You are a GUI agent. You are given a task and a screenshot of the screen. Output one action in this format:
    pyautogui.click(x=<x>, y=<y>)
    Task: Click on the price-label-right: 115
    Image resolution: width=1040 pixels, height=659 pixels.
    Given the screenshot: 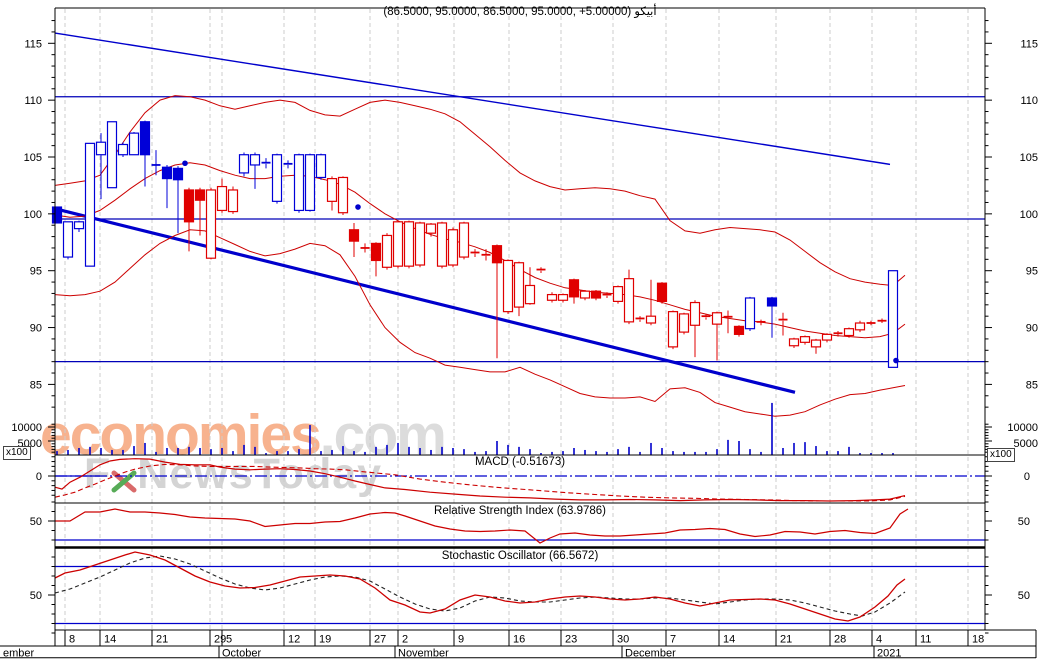 What is the action you would take?
    pyautogui.click(x=1029, y=44)
    